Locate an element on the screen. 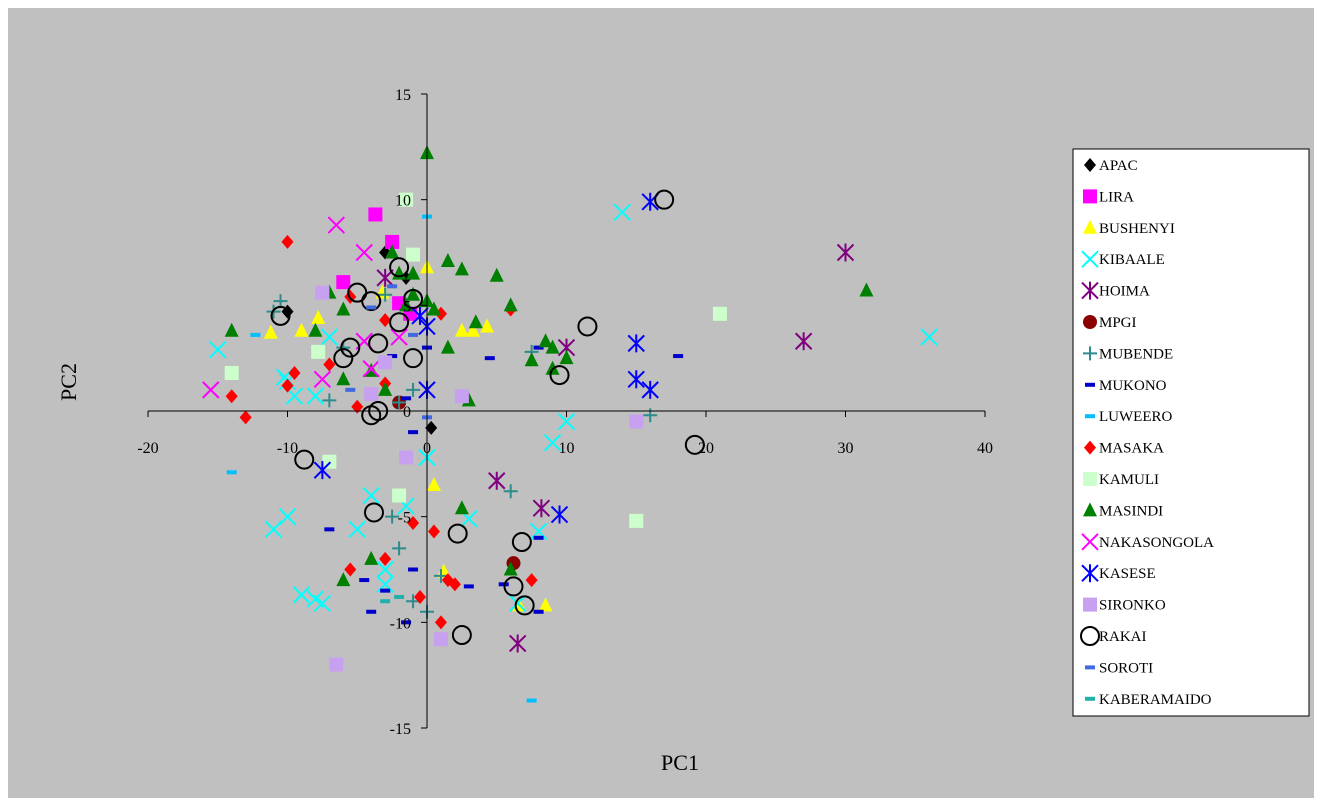  legend-entry-apac: APAC is located at coordinates (1111, 166).